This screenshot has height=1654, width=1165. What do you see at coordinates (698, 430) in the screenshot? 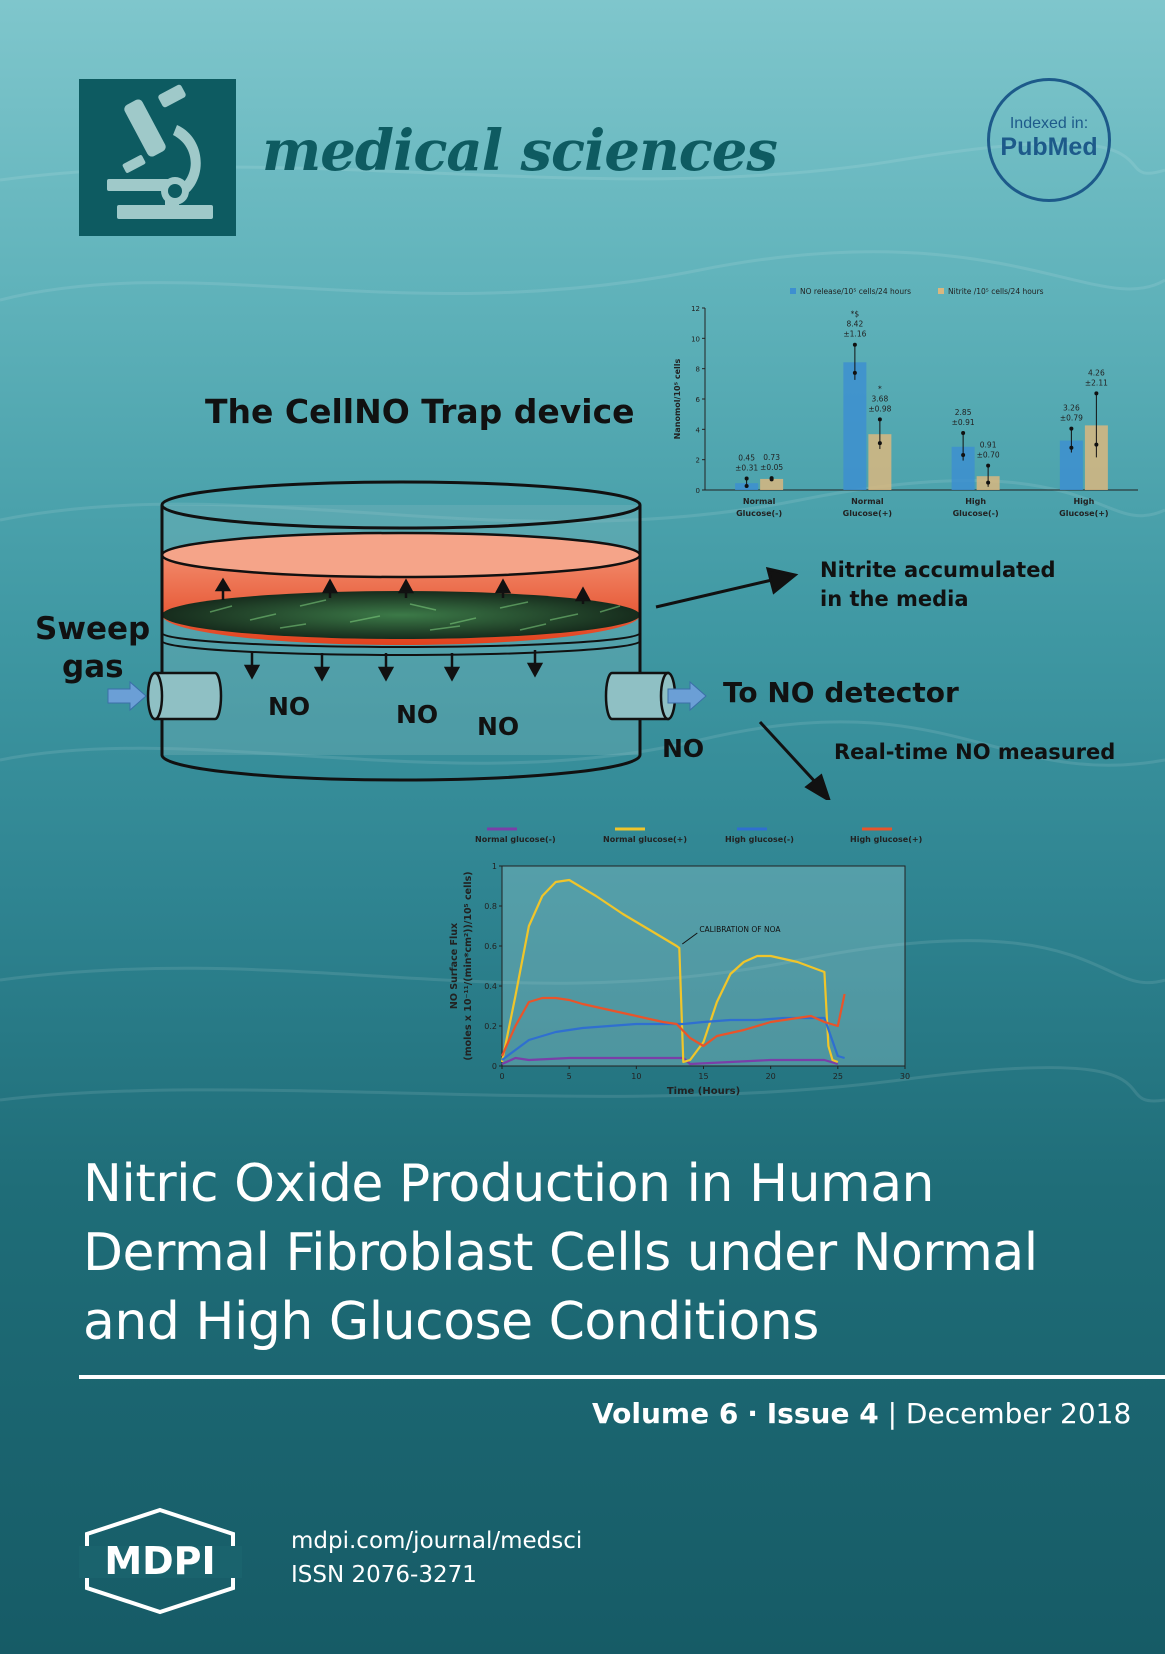
I see `y-tick-label: 4` at bounding box center [698, 430].